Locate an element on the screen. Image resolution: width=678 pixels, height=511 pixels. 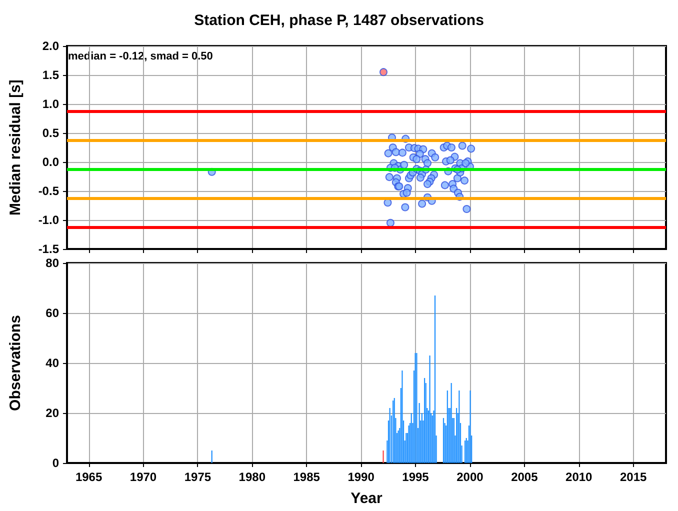
x-tick-label: 1990 is located at coordinates (361, 477).